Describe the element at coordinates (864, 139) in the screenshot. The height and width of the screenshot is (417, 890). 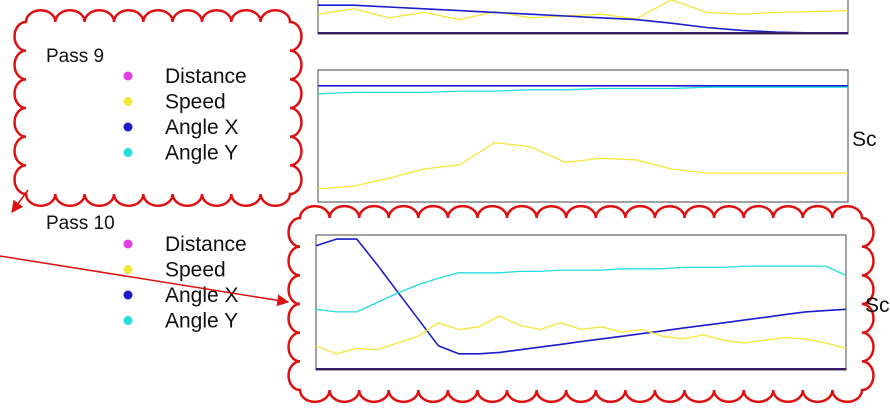
I see `side-label-row2: Sc` at that location.